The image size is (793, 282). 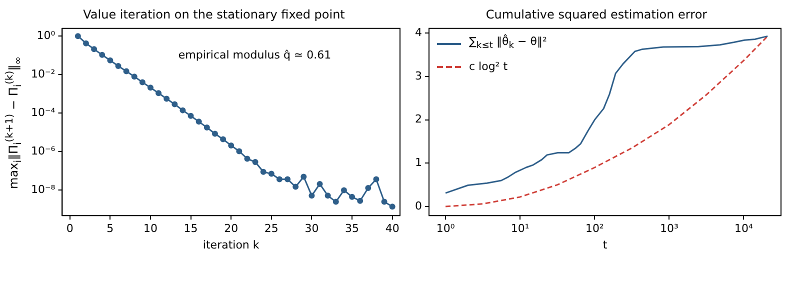 What do you see at coordinates (594, 229) in the screenshot?
I see `x-tick-label: 10²` at bounding box center [594, 229].